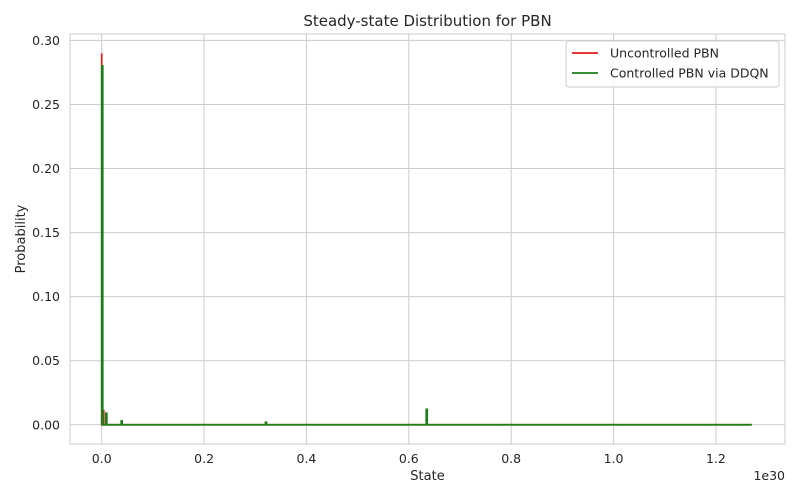 Image resolution: width=800 pixels, height=500 pixels. I want to click on x-axis-ticks: 0.0 0.2 0.4 0.6 0.8 1.0 1.2, so click(409, 458).